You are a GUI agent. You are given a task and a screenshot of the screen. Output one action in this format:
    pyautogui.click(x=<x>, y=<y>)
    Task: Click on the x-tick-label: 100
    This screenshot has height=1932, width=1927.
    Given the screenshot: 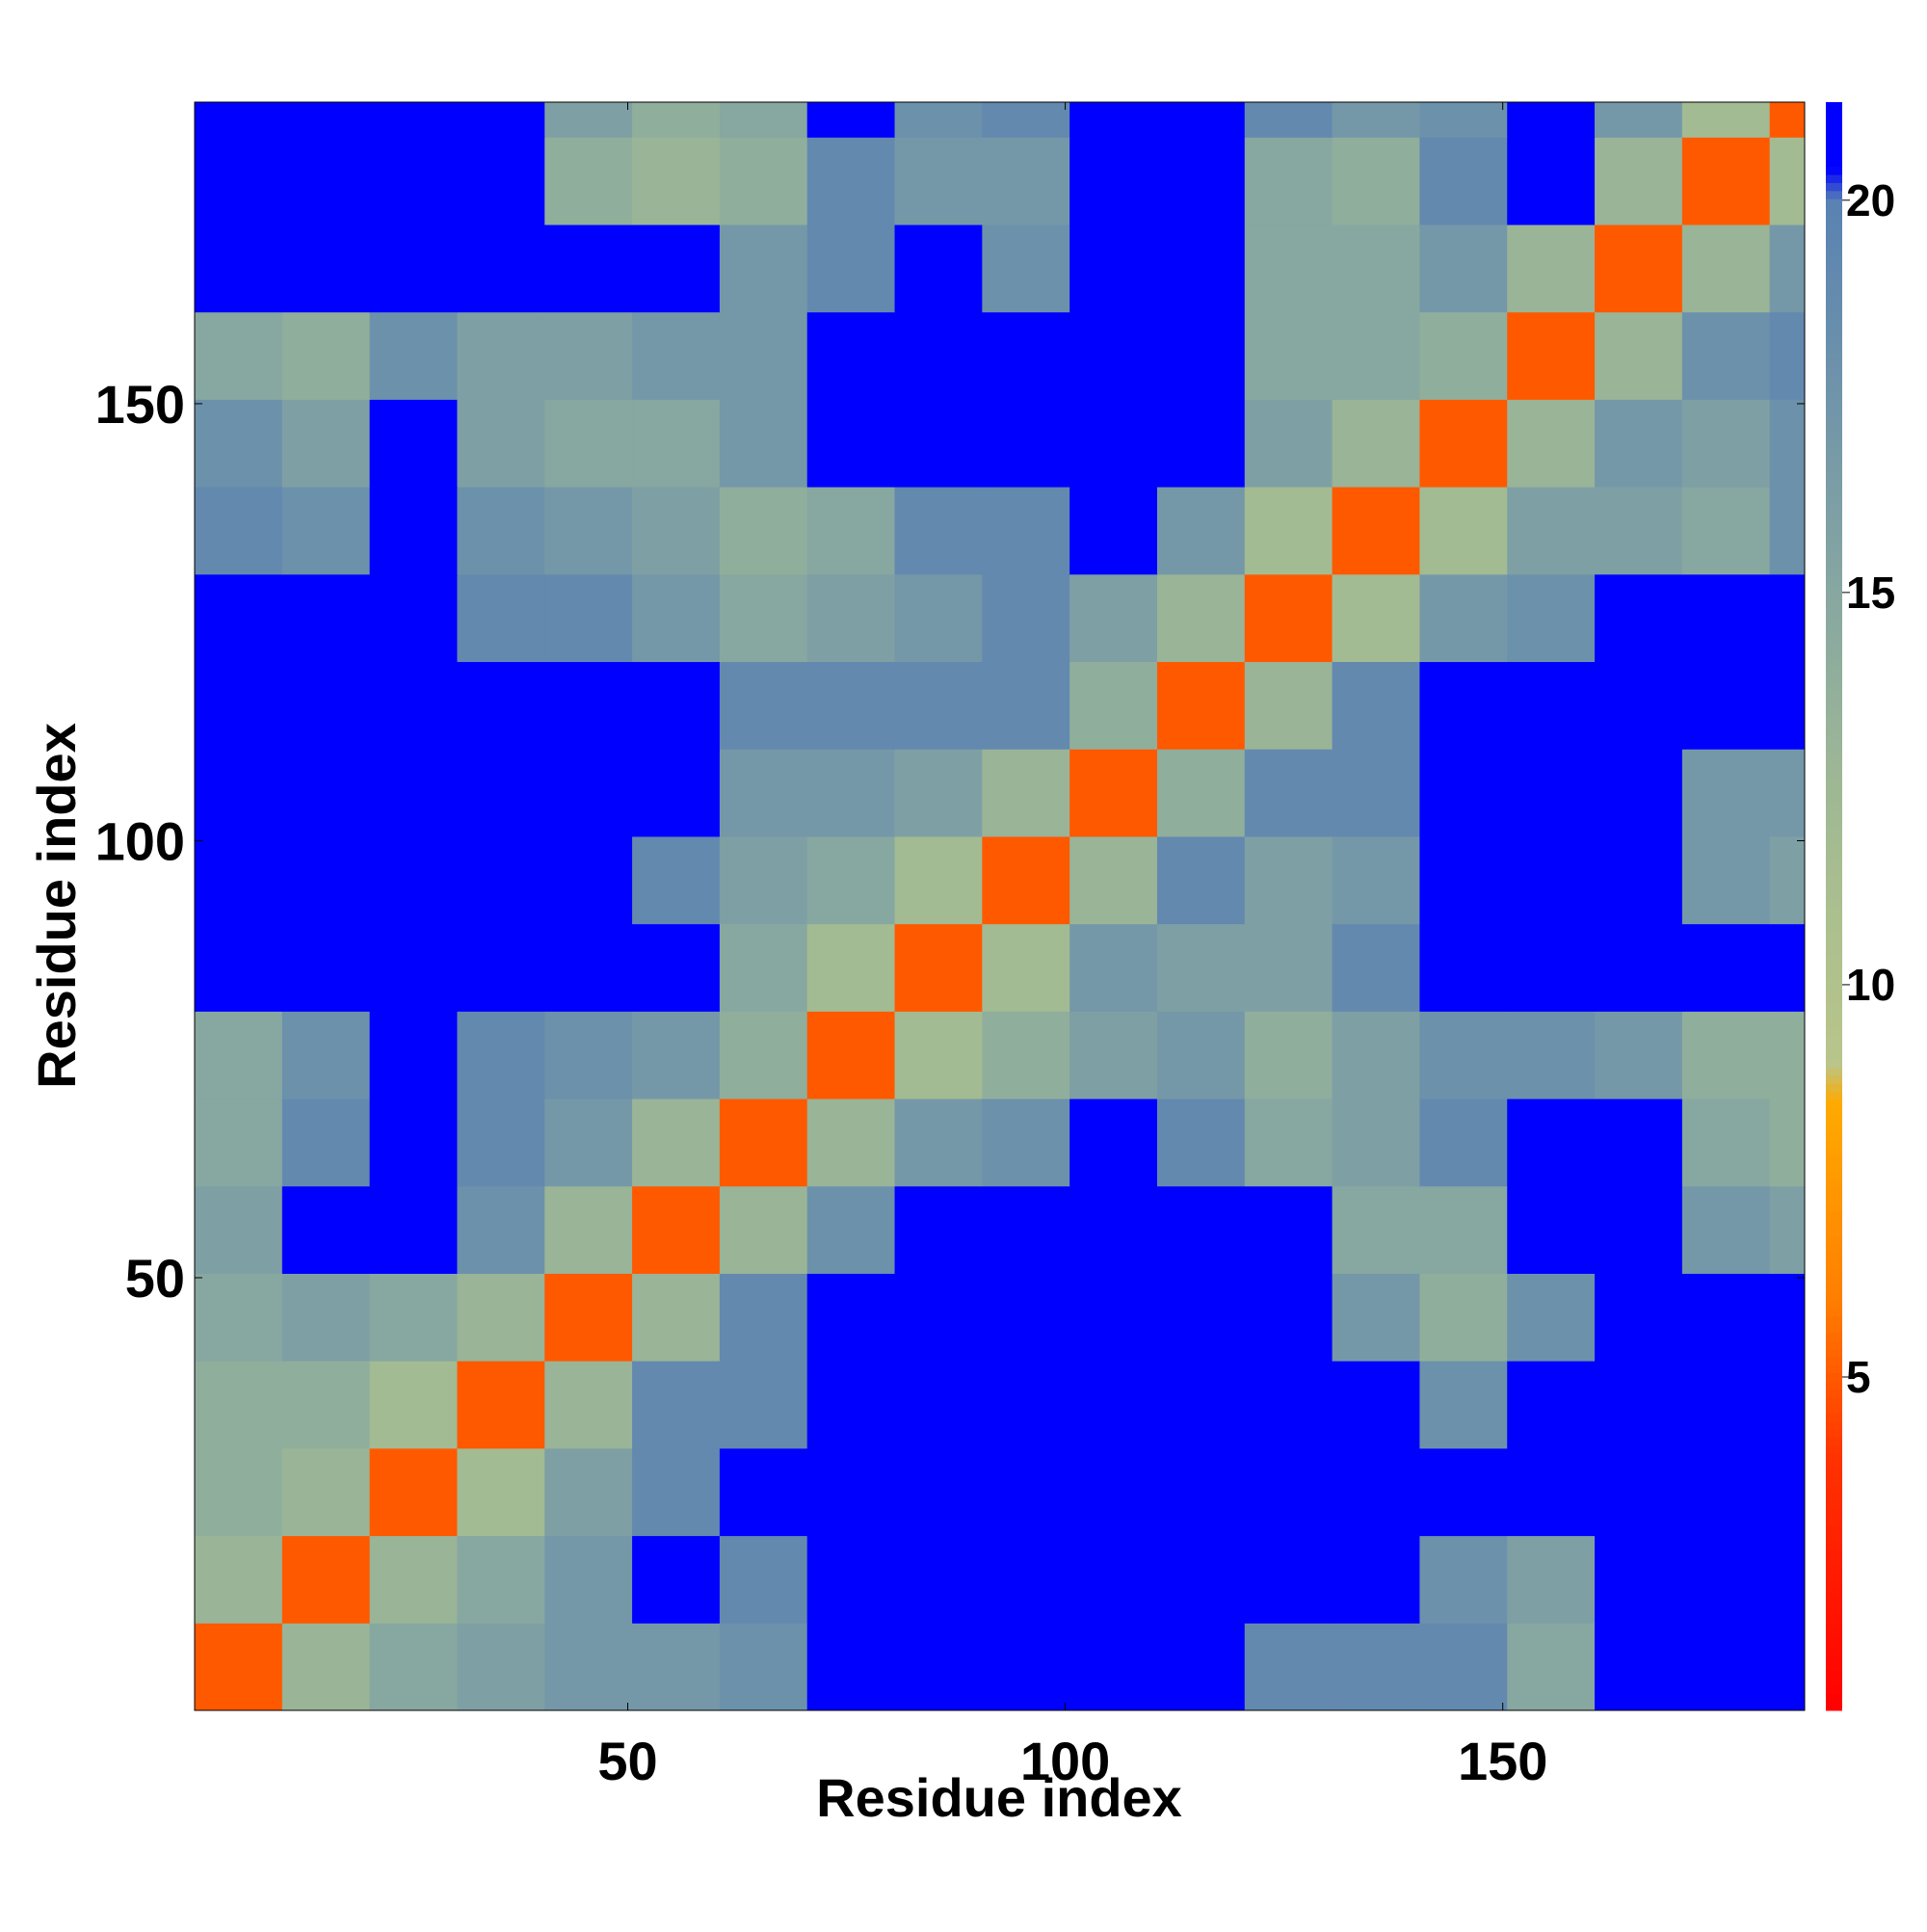 What is the action you would take?
    pyautogui.click(x=1065, y=1761)
    